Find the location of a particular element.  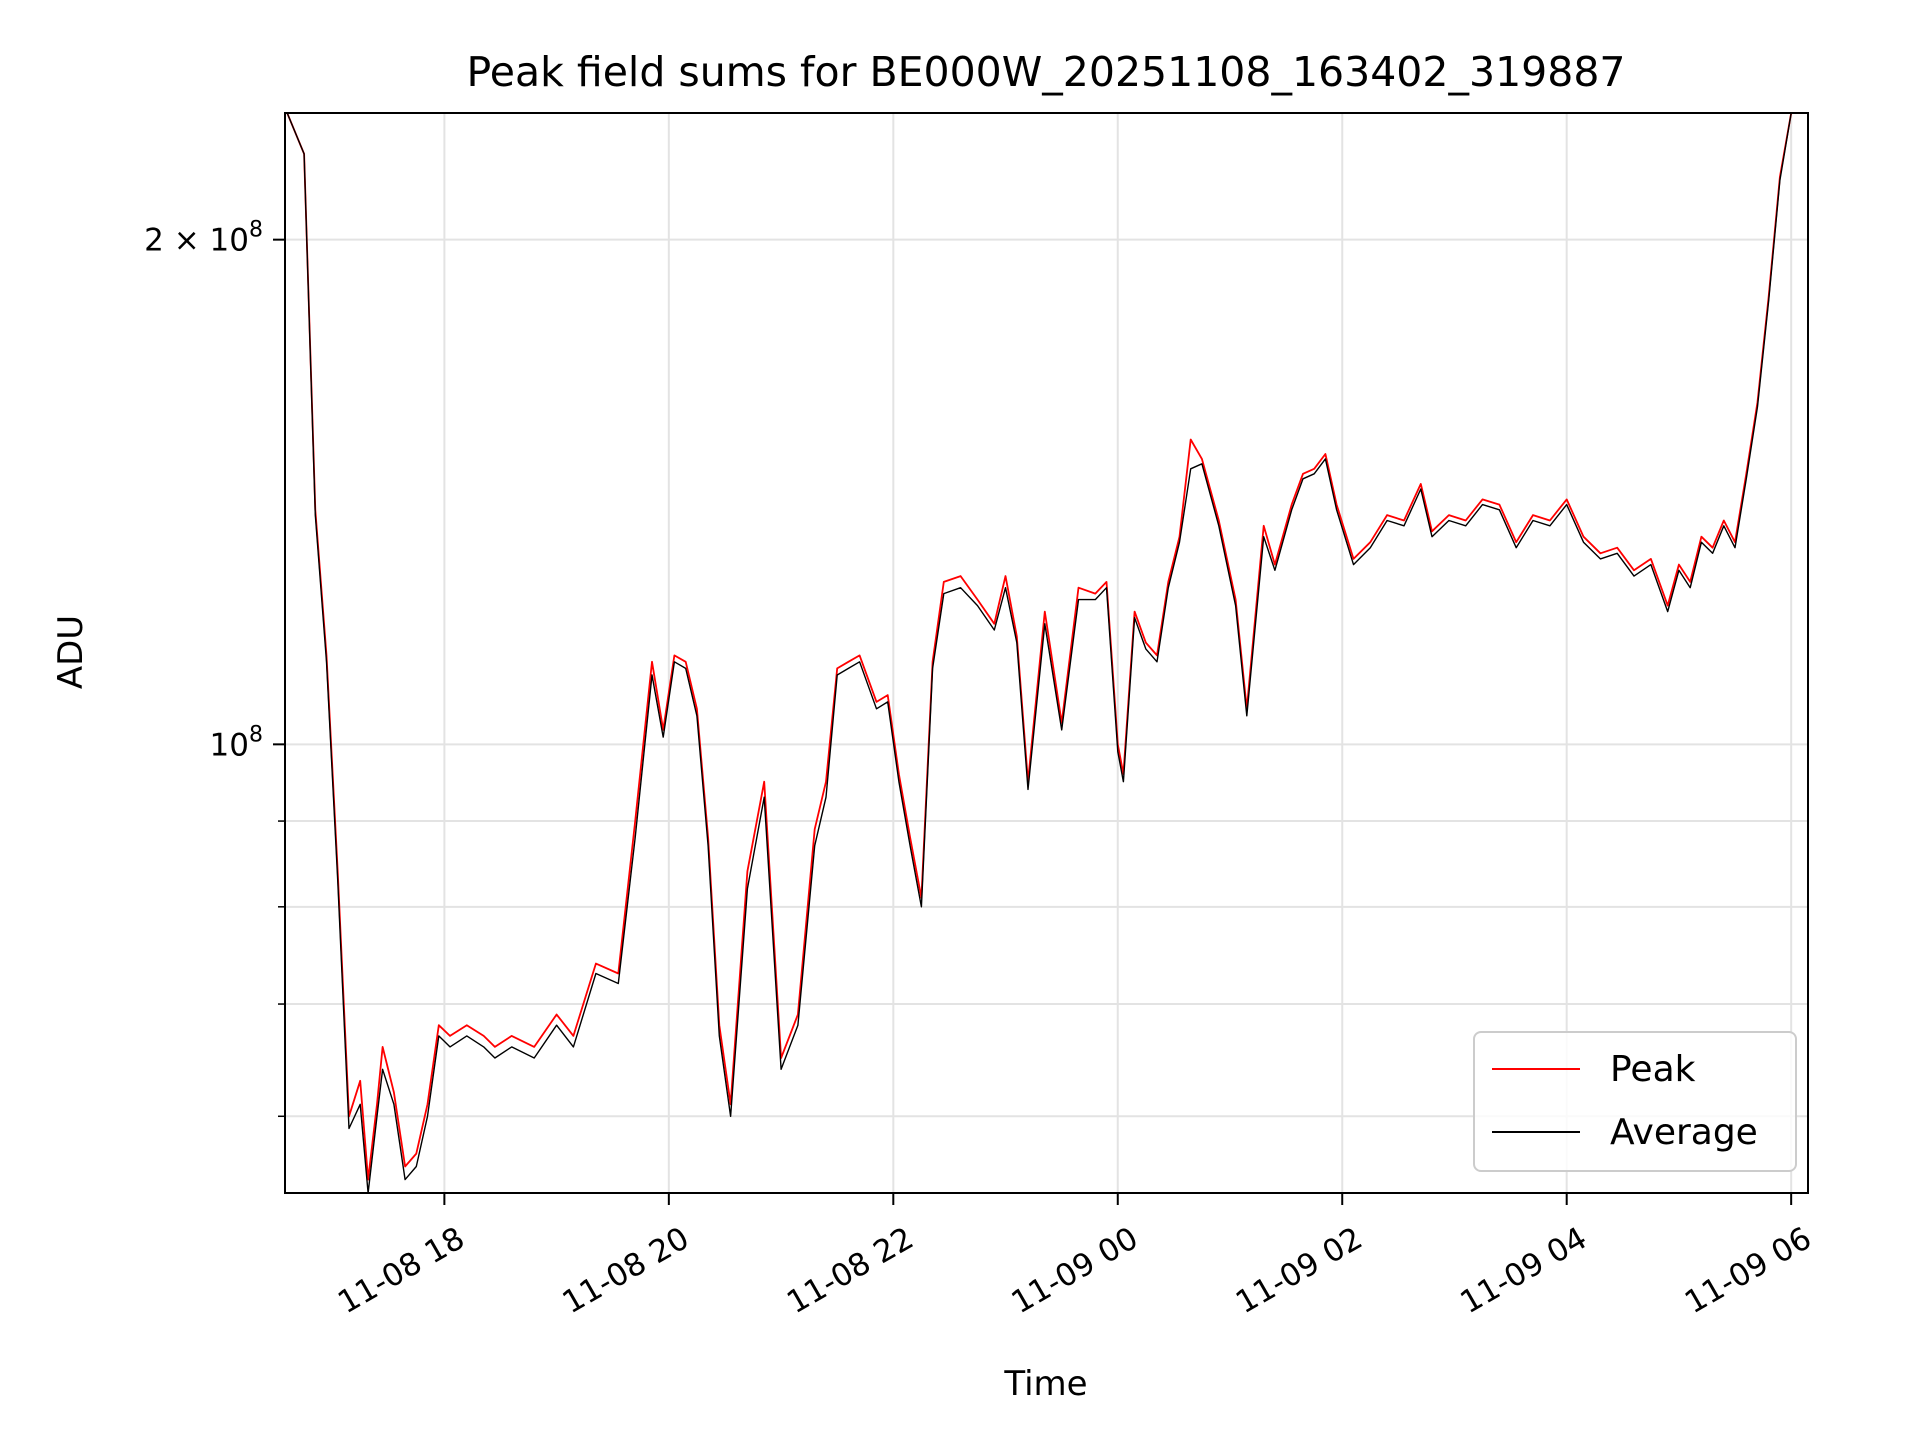

y-tick-base: 10 is located at coordinates (229, 745).